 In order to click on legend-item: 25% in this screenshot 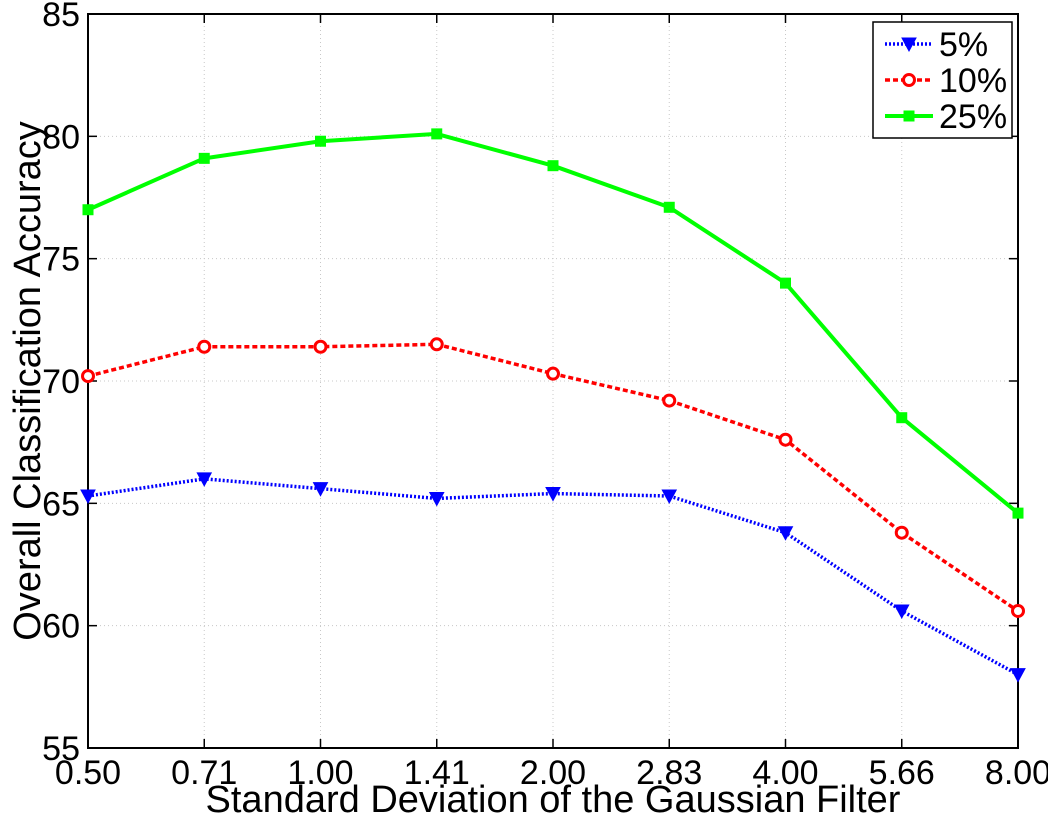, I will do `click(946, 117)`.